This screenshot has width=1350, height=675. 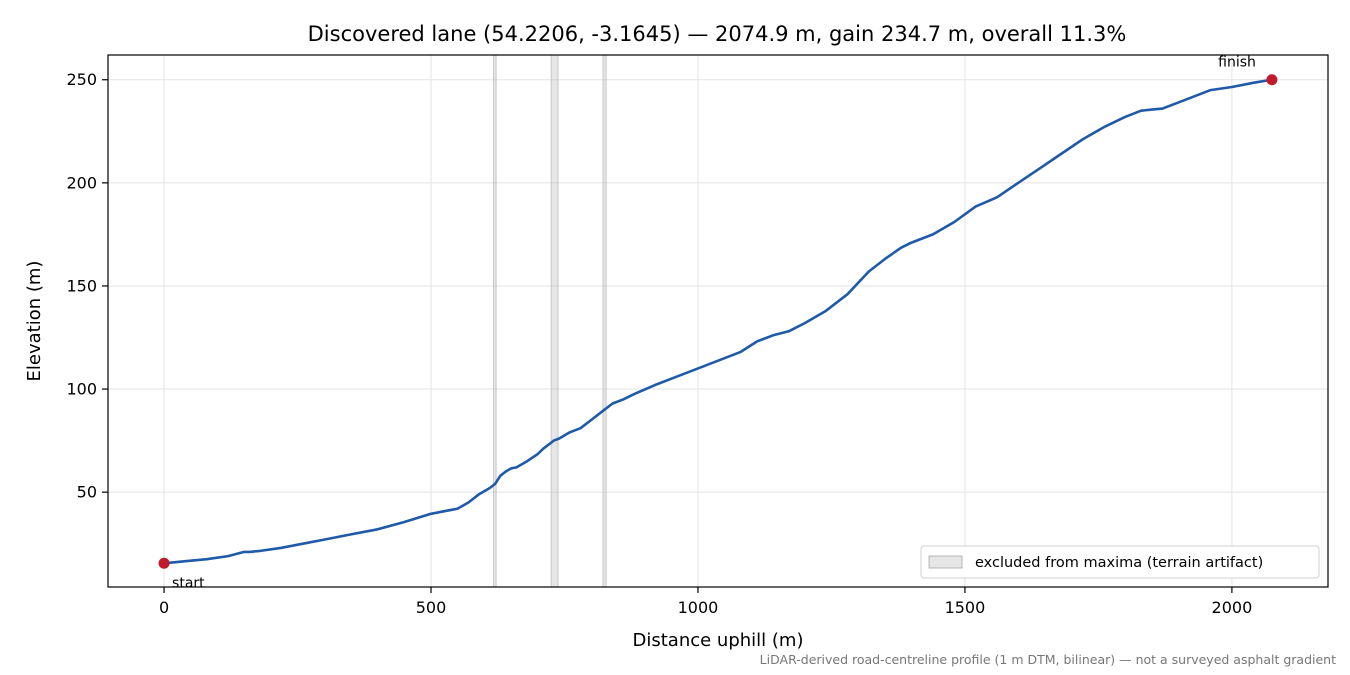 What do you see at coordinates (164, 607) in the screenshot?
I see `x-tick-label-0: 0` at bounding box center [164, 607].